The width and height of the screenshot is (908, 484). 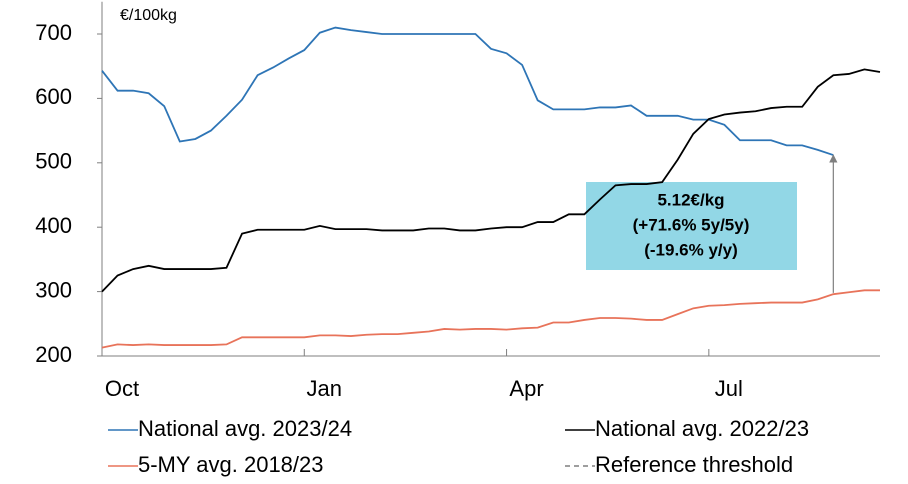 I want to click on y-tick-label: 500, so click(x=53, y=161).